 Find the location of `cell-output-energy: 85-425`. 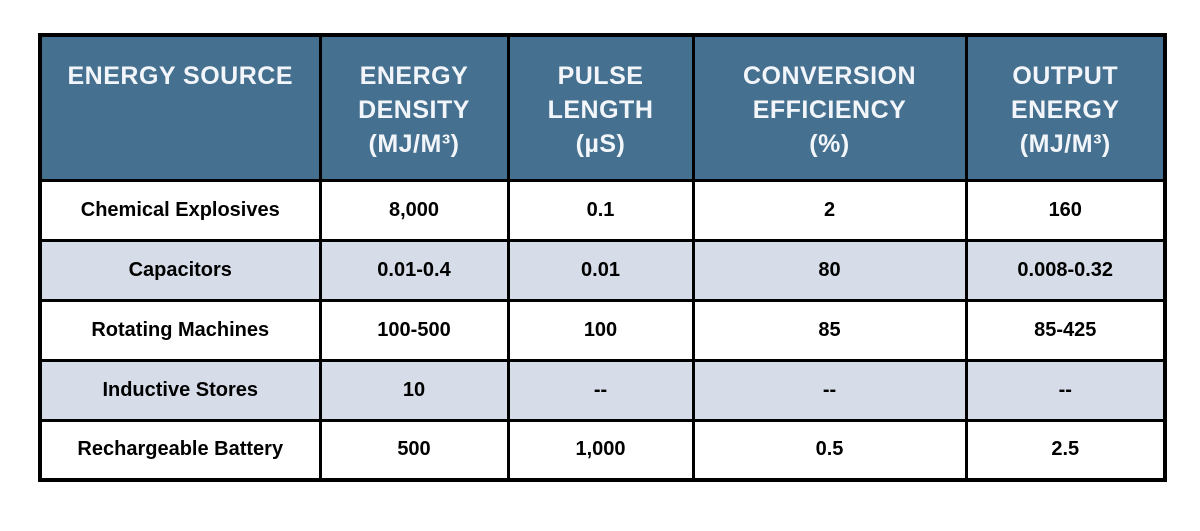

cell-output-energy: 85-425 is located at coordinates (1065, 330).